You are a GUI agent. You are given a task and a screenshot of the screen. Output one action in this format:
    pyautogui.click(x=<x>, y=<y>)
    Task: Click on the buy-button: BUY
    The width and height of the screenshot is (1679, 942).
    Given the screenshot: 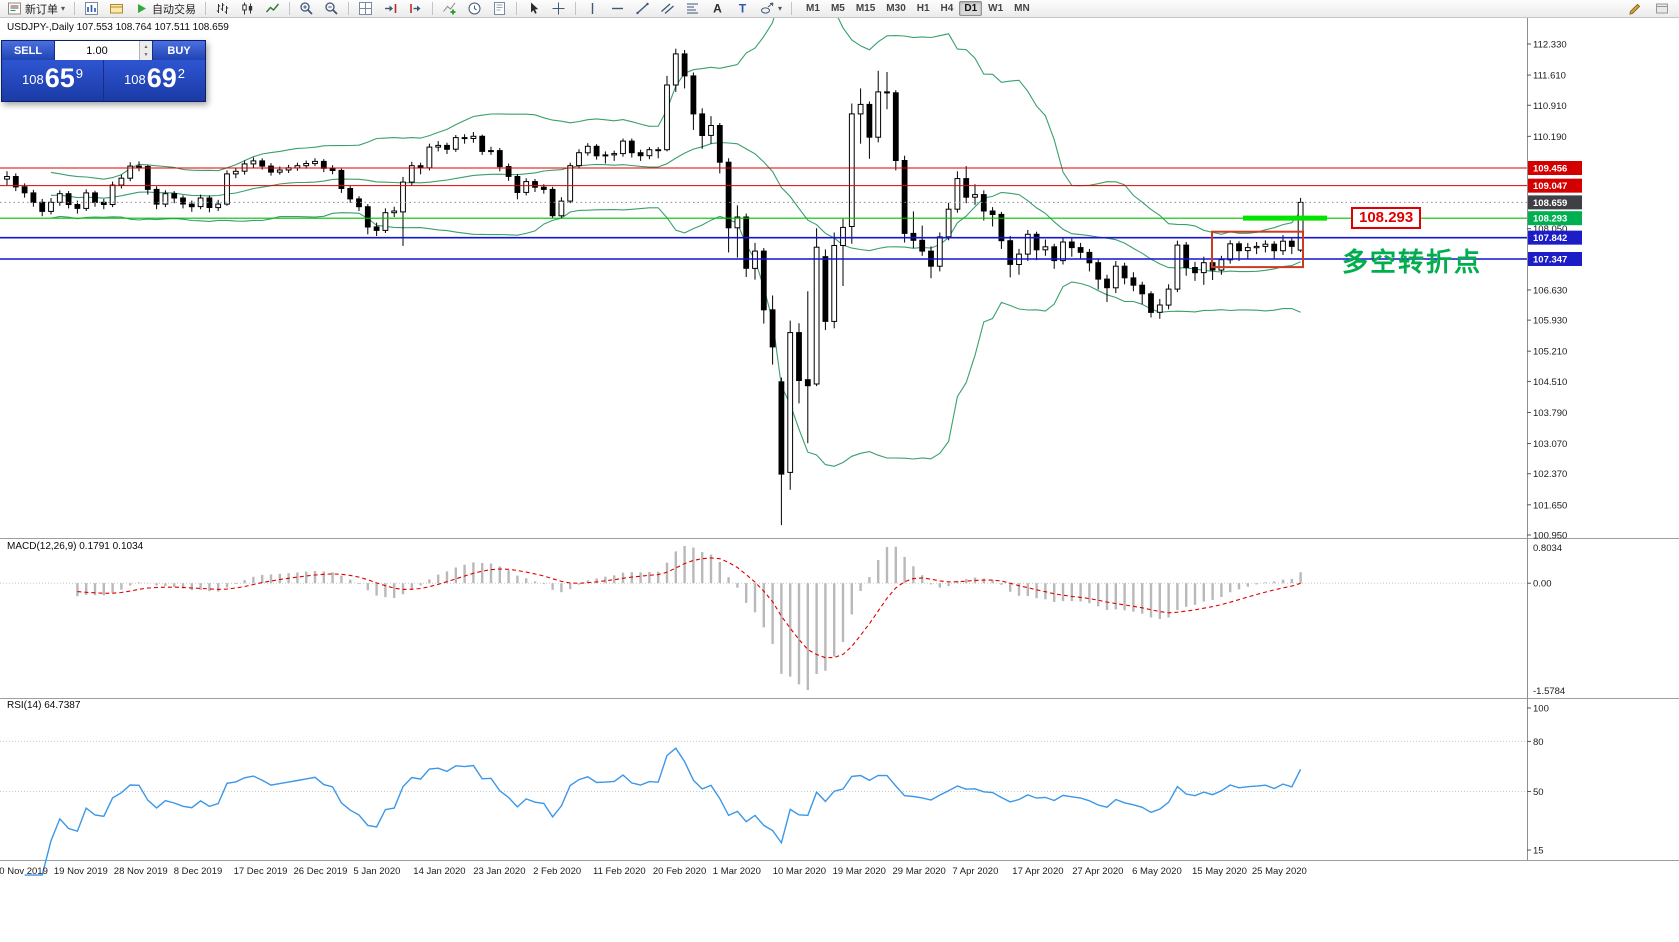 What is the action you would take?
    pyautogui.click(x=179, y=50)
    